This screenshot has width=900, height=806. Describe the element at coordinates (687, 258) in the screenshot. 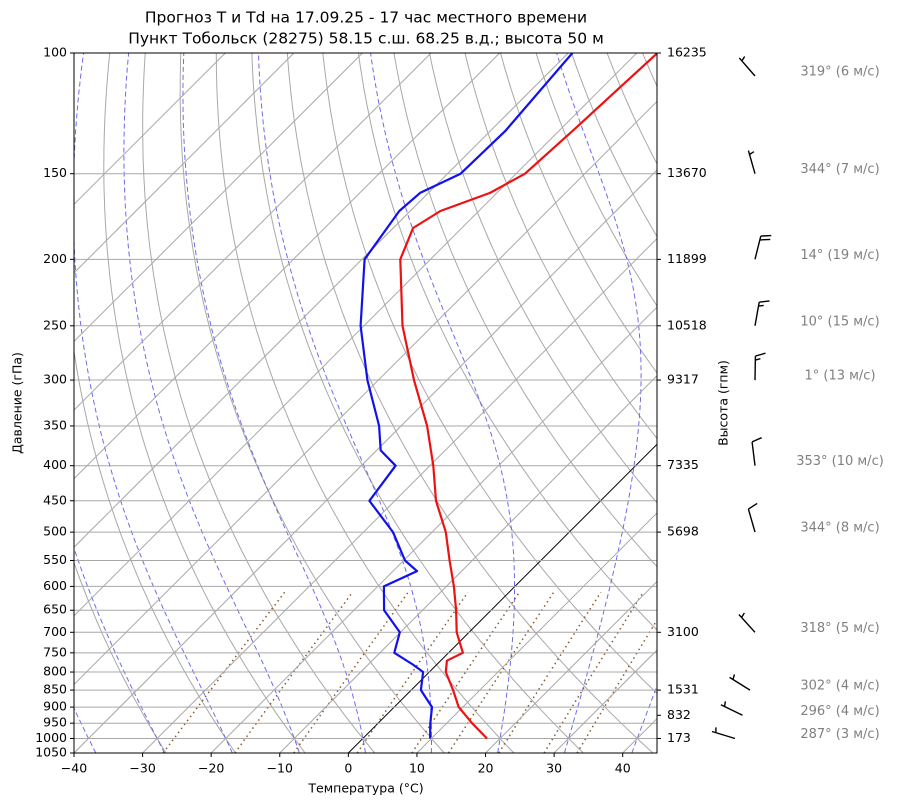

I see `y2-tick-label: 11899` at that location.